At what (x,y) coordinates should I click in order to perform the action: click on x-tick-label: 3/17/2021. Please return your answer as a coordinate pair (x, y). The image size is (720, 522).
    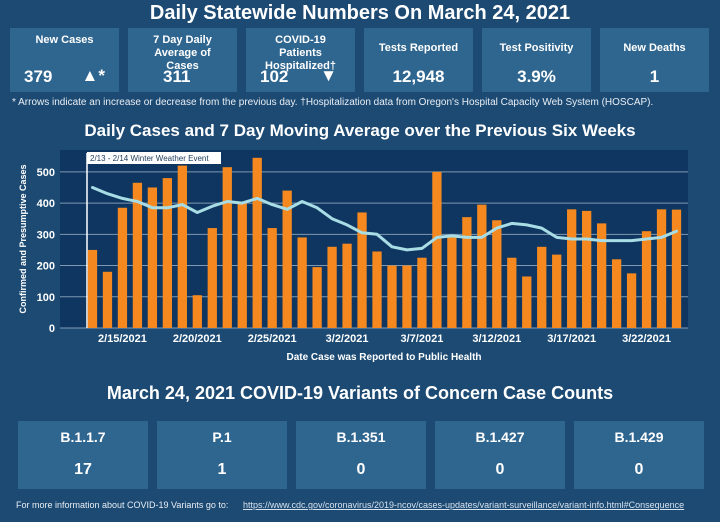
    Looking at the image, I should click on (571, 339).